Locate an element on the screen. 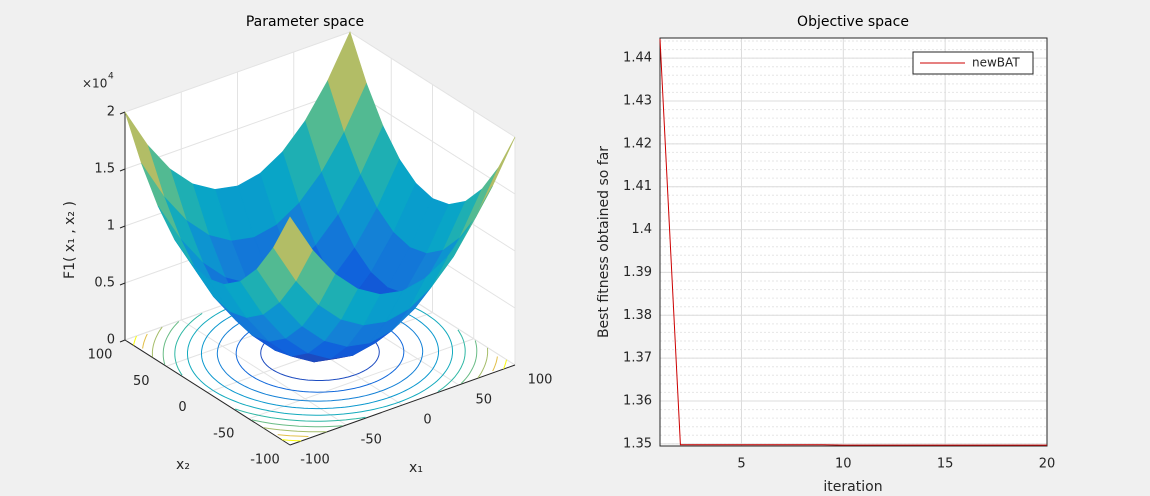 Image resolution: width=1150 pixels, height=496 pixels. y-tick-label: -100 is located at coordinates (265, 460).